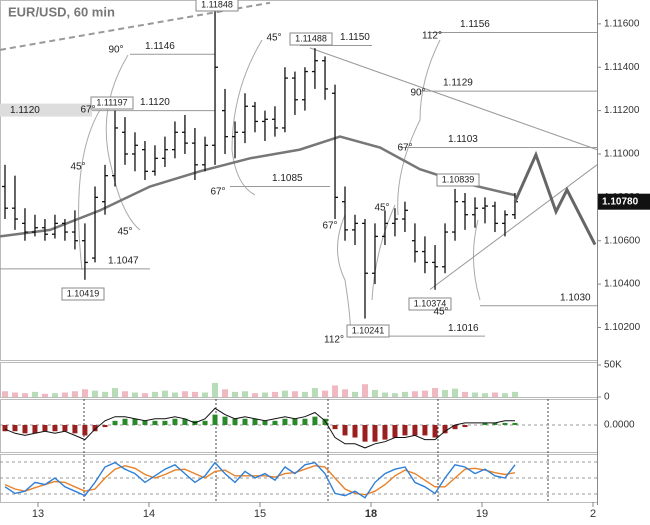 Image resolution: width=650 pixels, height=525 pixels. I want to click on y-tick-label: 1.11600, so click(622, 23).